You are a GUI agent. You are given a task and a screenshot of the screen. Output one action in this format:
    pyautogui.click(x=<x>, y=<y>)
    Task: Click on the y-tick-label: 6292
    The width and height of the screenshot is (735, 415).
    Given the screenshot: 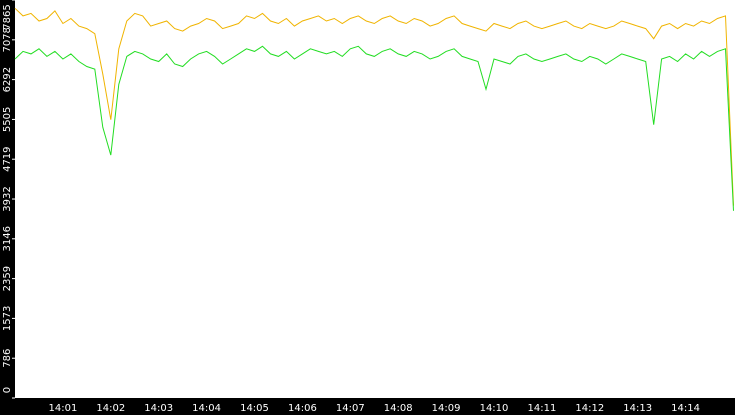 What is the action you would take?
    pyautogui.click(x=7, y=79)
    